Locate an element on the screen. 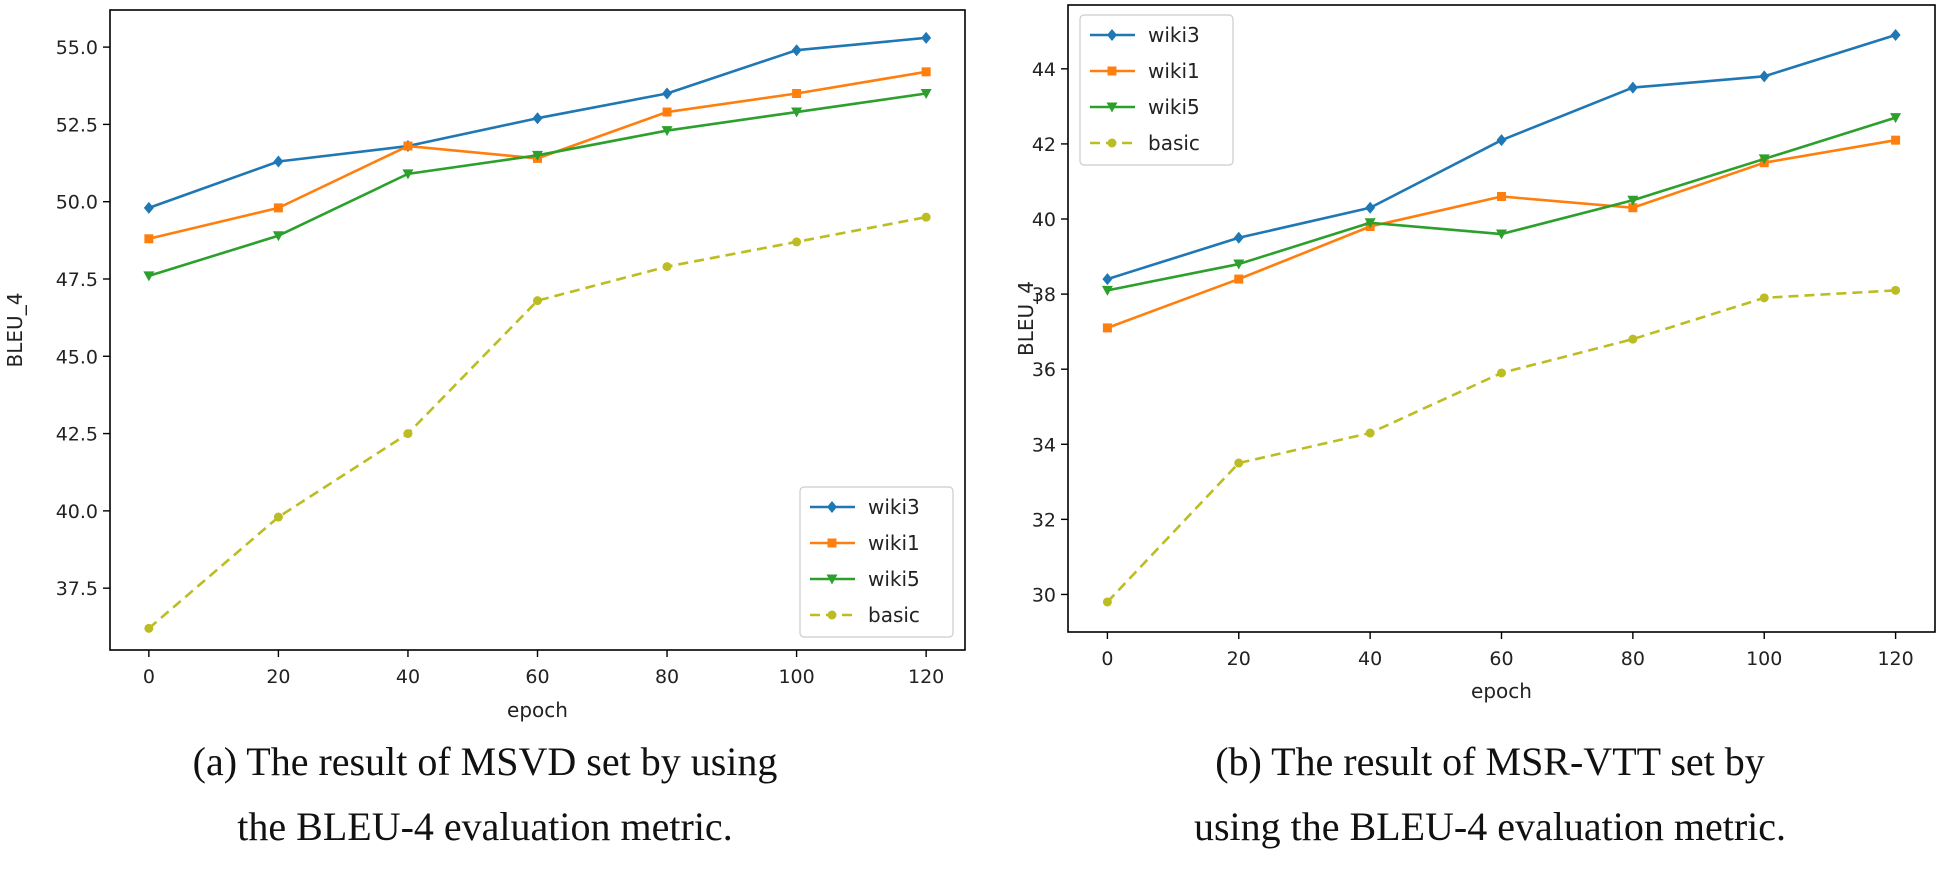 This screenshot has height=880, width=1945. y-tick-label: 38 is located at coordinates (1044, 295).